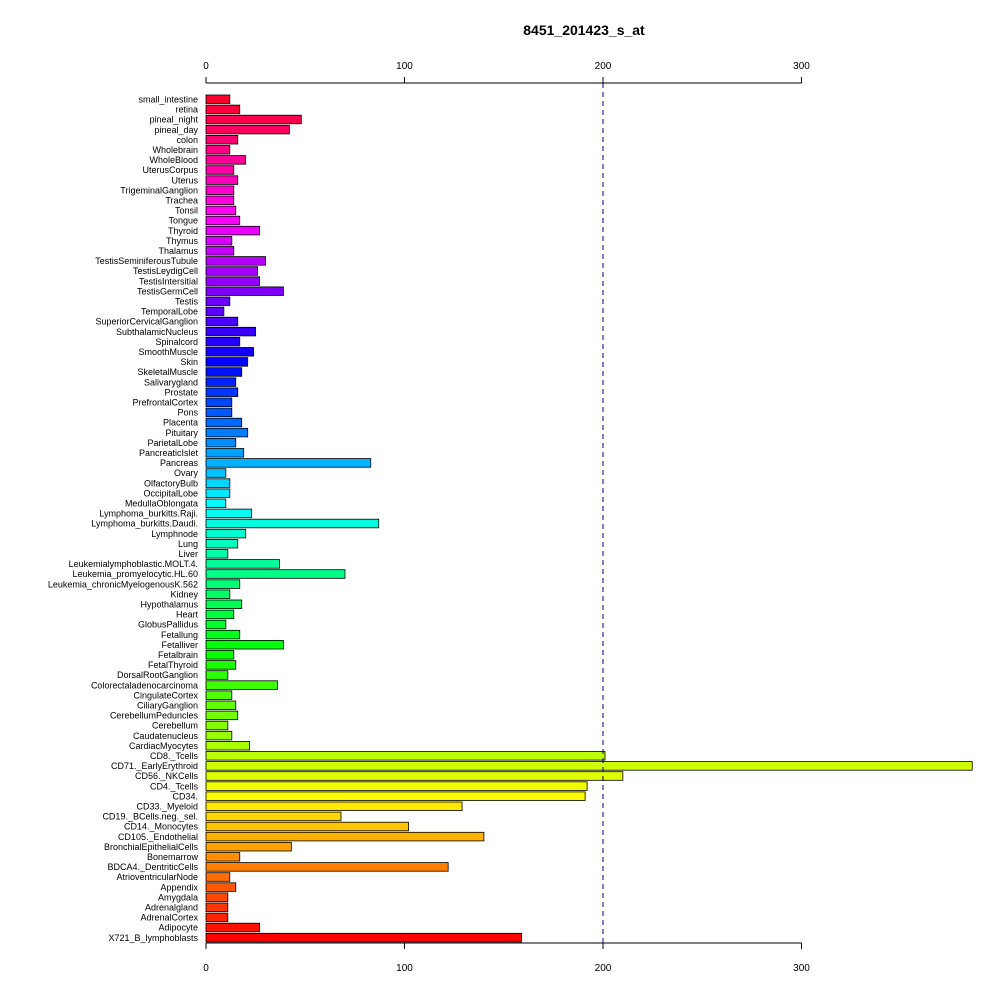 The height and width of the screenshot is (1000, 1000). What do you see at coordinates (179, 645) in the screenshot?
I see `category-label-54: Fetalliver` at bounding box center [179, 645].